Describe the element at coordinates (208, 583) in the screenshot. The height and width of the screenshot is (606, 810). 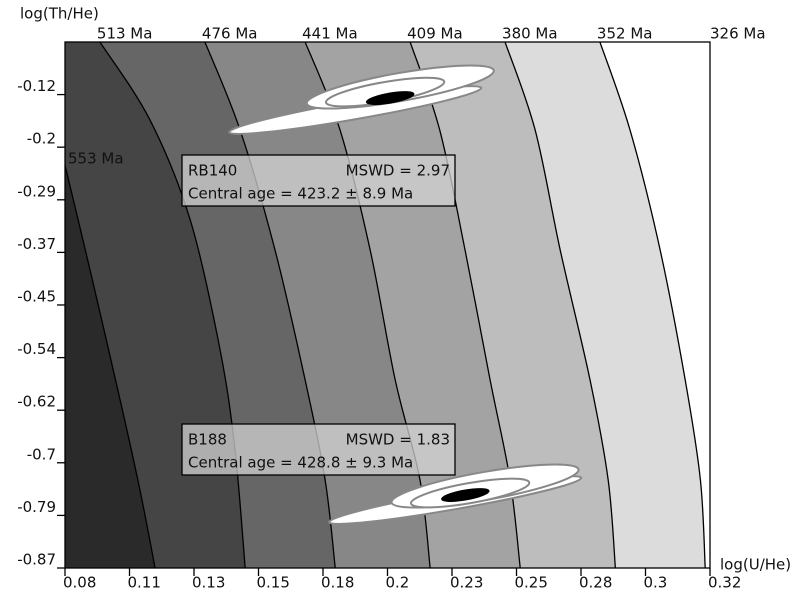
I see `x-tick-label: 0.13` at that location.